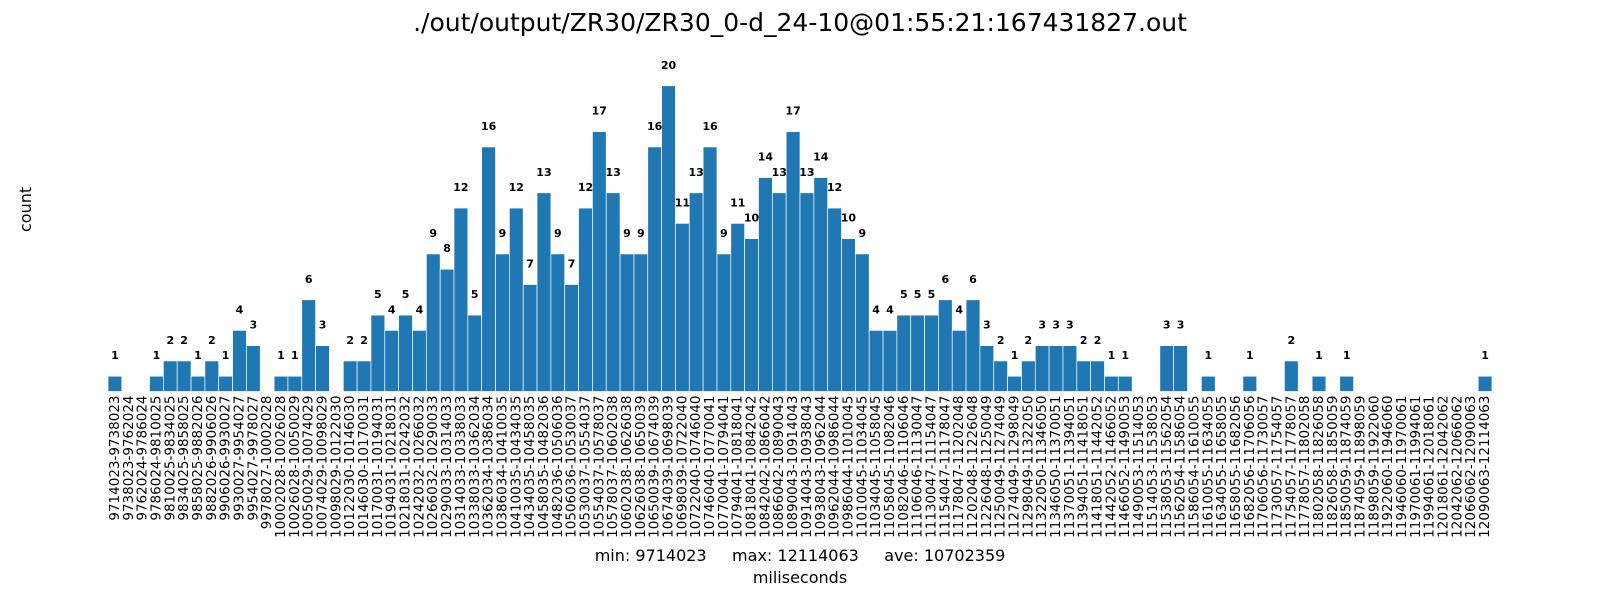 This screenshot has width=1600, height=600. What do you see at coordinates (973, 279) in the screenshot?
I see `bar-value-label: 6` at bounding box center [973, 279].